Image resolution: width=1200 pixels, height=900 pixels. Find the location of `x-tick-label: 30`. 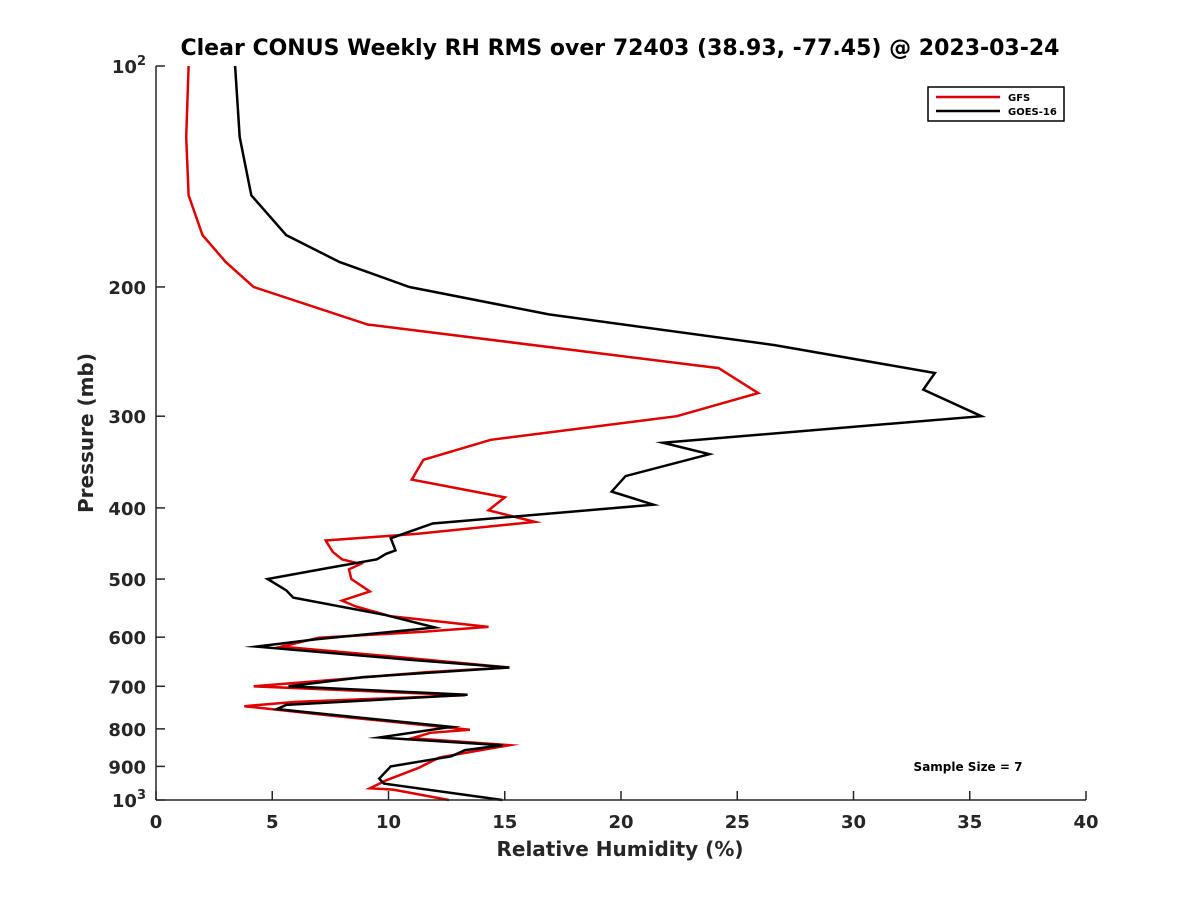

x-tick-label: 30 is located at coordinates (853, 822).